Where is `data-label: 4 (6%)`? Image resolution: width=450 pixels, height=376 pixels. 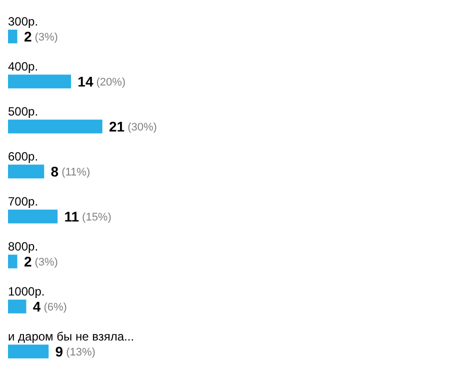
data-label: 4 (6%) is located at coordinates (49, 306).